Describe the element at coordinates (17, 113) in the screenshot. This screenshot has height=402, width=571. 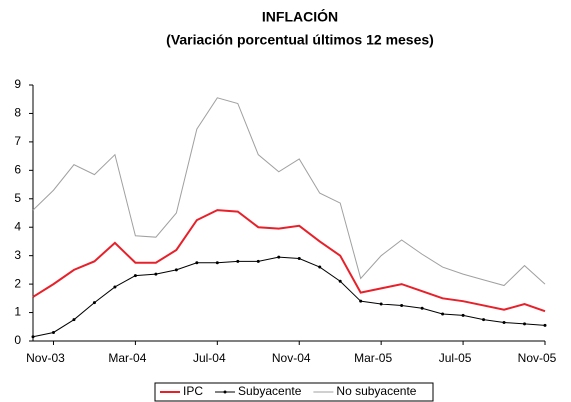
I see `y-tick-label: 8` at that location.